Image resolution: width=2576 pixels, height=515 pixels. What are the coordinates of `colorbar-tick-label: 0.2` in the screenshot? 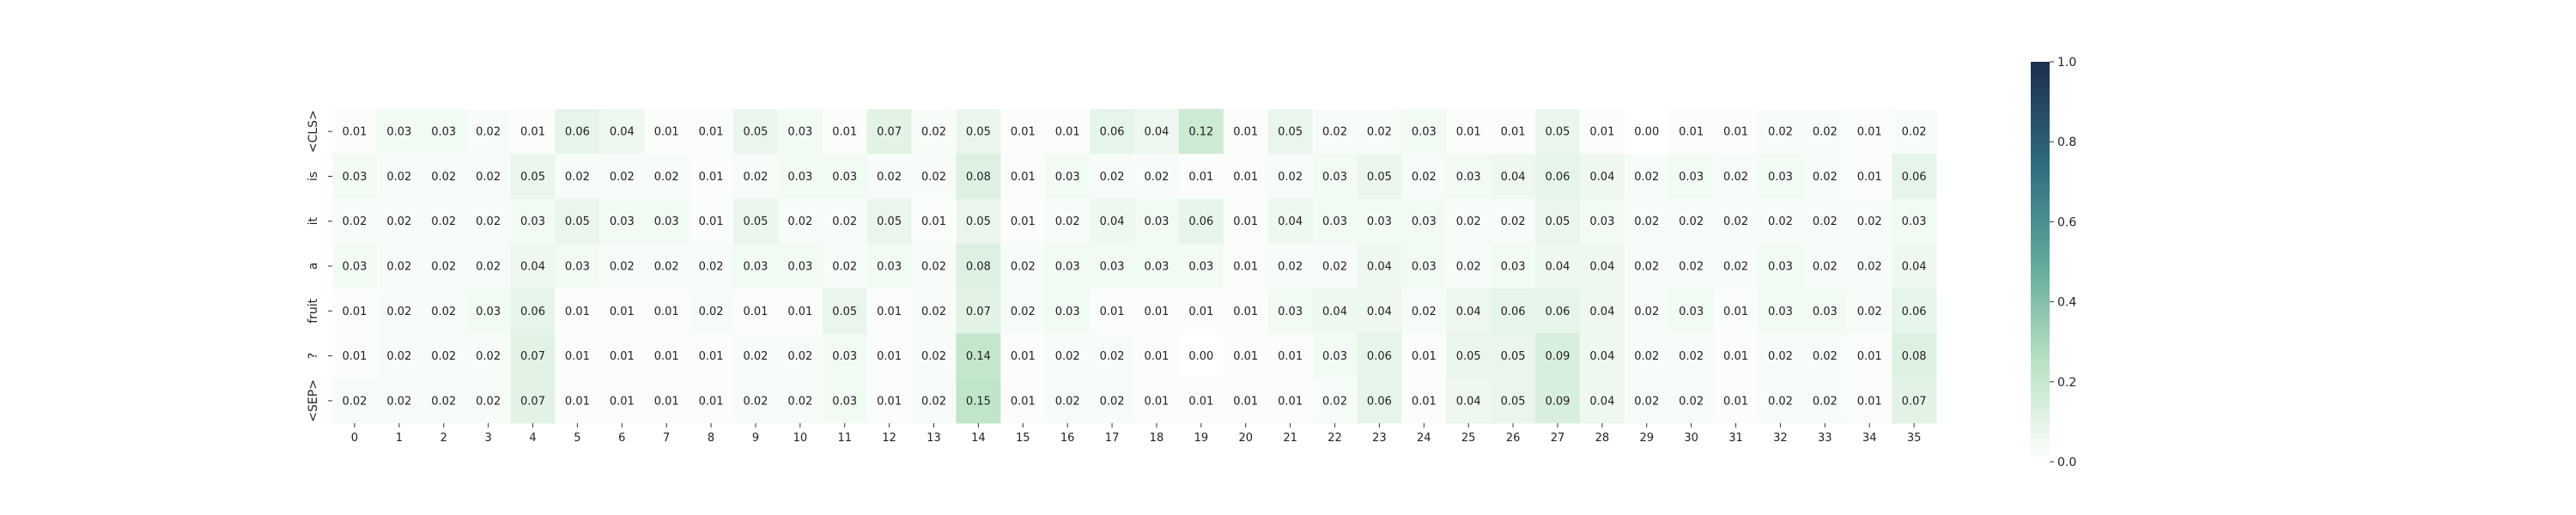 It's located at (2067, 383).